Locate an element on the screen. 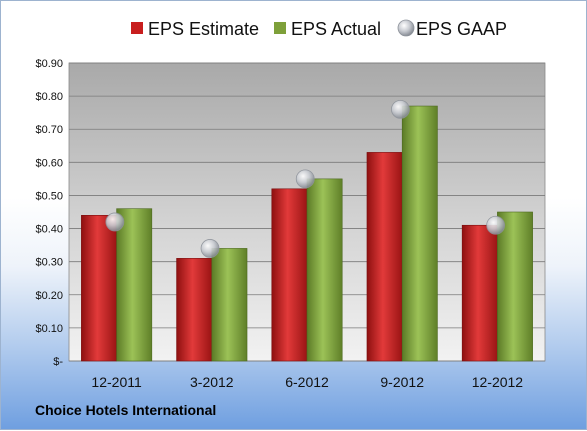  y-tick-label: $0.60 is located at coordinates (49, 163).